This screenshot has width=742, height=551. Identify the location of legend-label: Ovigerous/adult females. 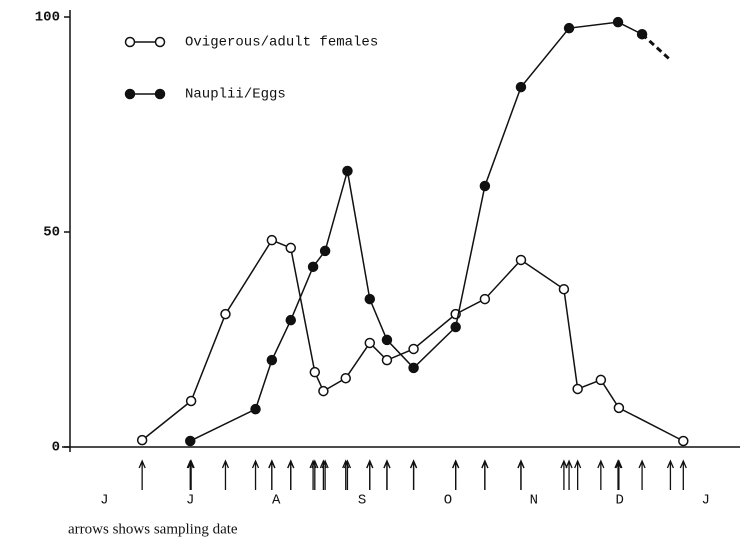
(281, 43).